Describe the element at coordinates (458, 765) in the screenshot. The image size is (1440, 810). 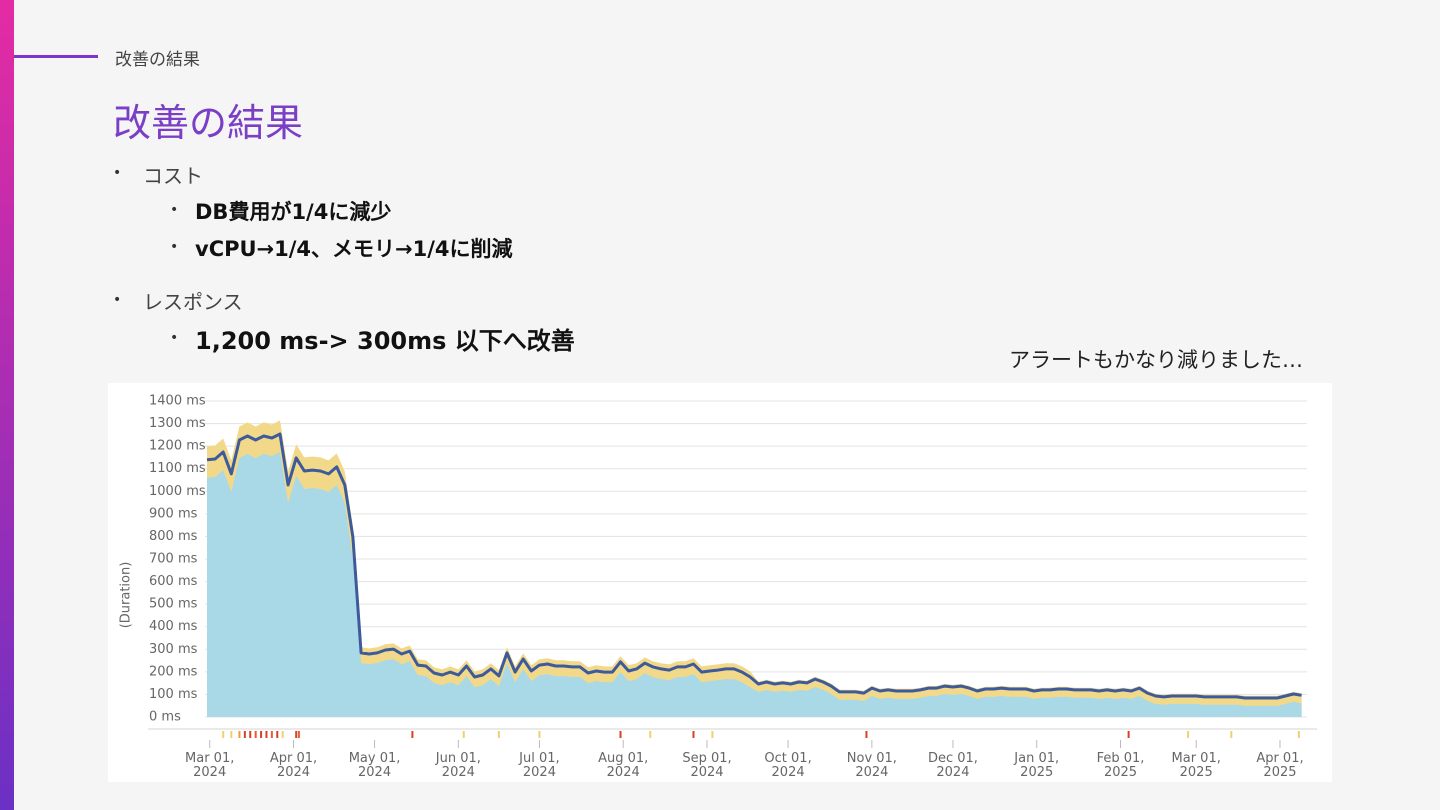
I see `x-tick-label: Jun 01, 2024` at that location.